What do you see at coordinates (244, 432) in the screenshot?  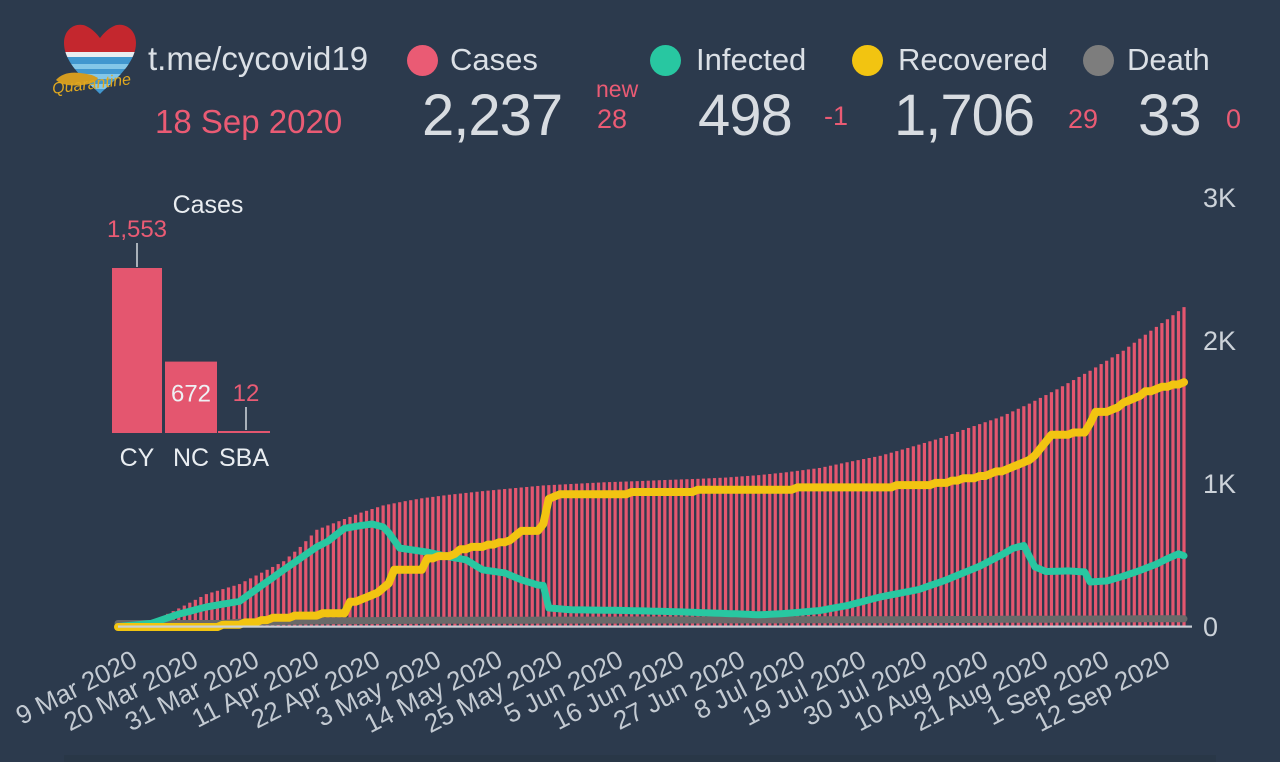 I see `region-bar-SBA` at bounding box center [244, 432].